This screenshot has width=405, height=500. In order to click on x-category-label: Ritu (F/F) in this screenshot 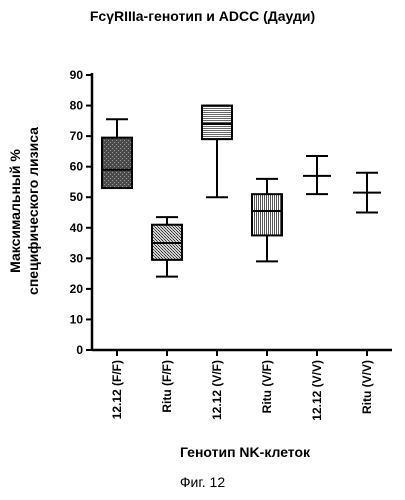, I will do `click(167, 386)`.